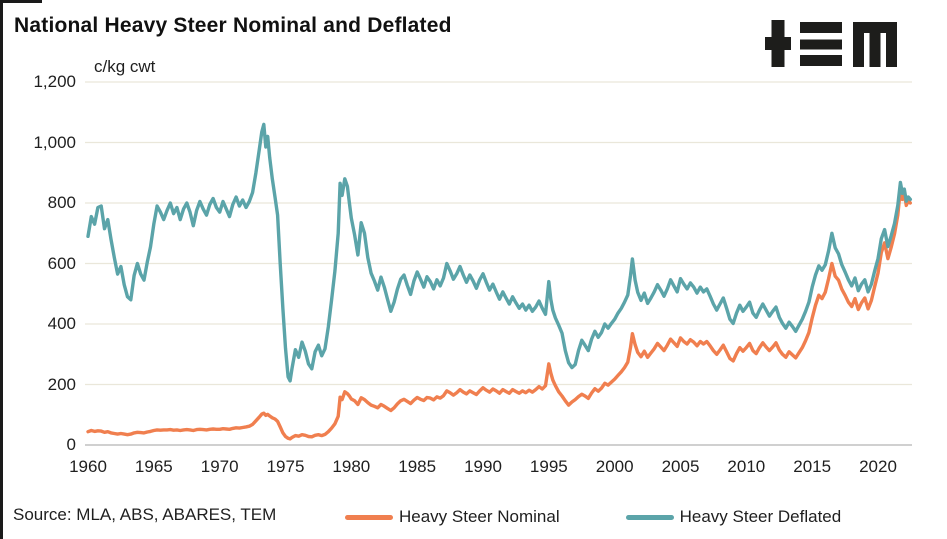 Image resolution: width=947 pixels, height=539 pixels. I want to click on y-tick-label: 1,000, so click(54, 142).